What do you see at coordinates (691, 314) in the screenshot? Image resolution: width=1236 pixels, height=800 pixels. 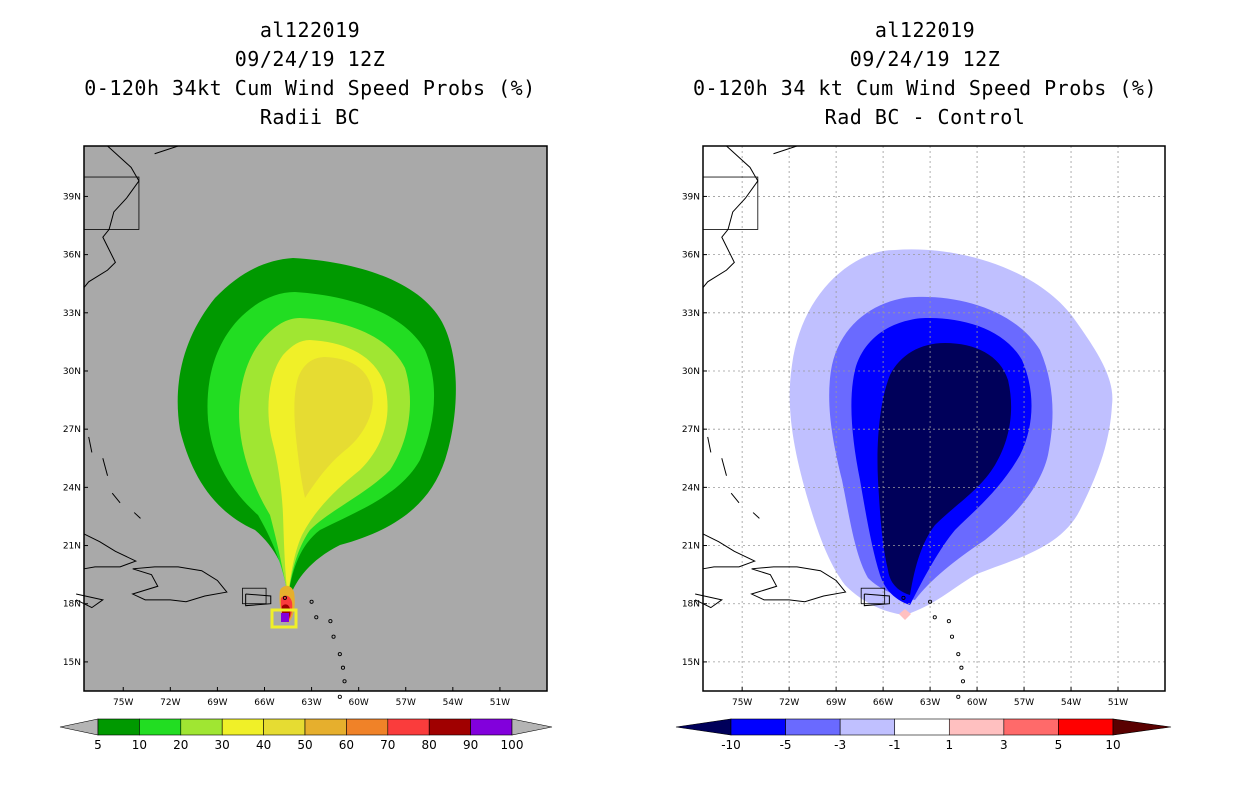 I see `lat-tick-label: 33N` at bounding box center [691, 314].